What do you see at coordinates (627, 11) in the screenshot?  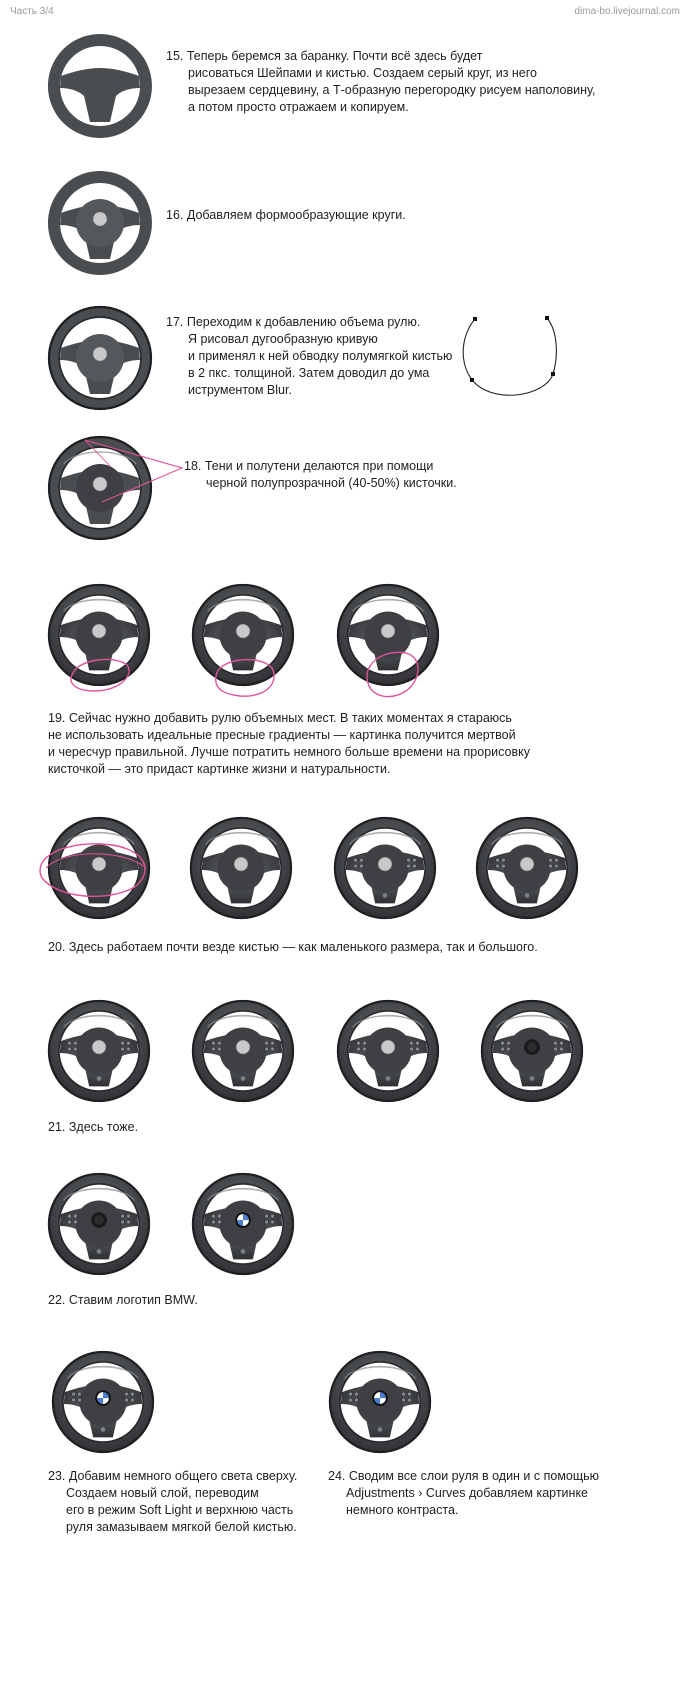 I see `site-url: dima-bo.livejournal.com` at bounding box center [627, 11].